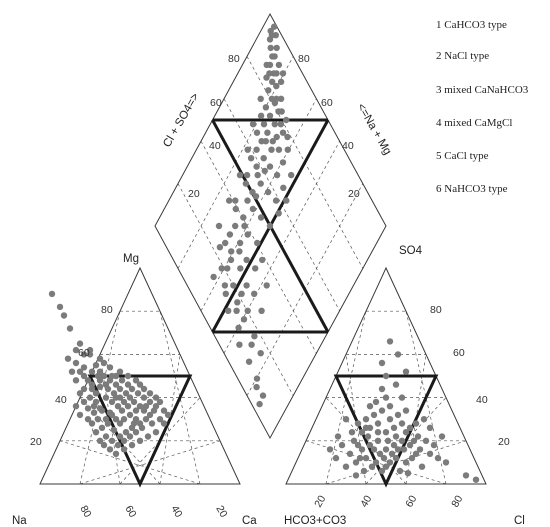 Image resolution: width=550 pixels, height=527 pixels. I want to click on cation-left-label: Na, so click(19, 521).